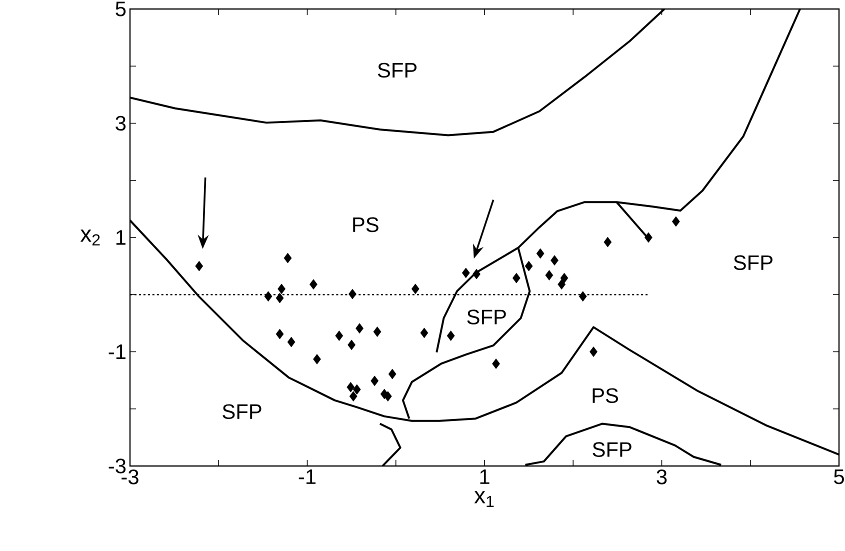 The image size is (845, 551). I want to click on x-tick-label: 5, so click(839, 477).